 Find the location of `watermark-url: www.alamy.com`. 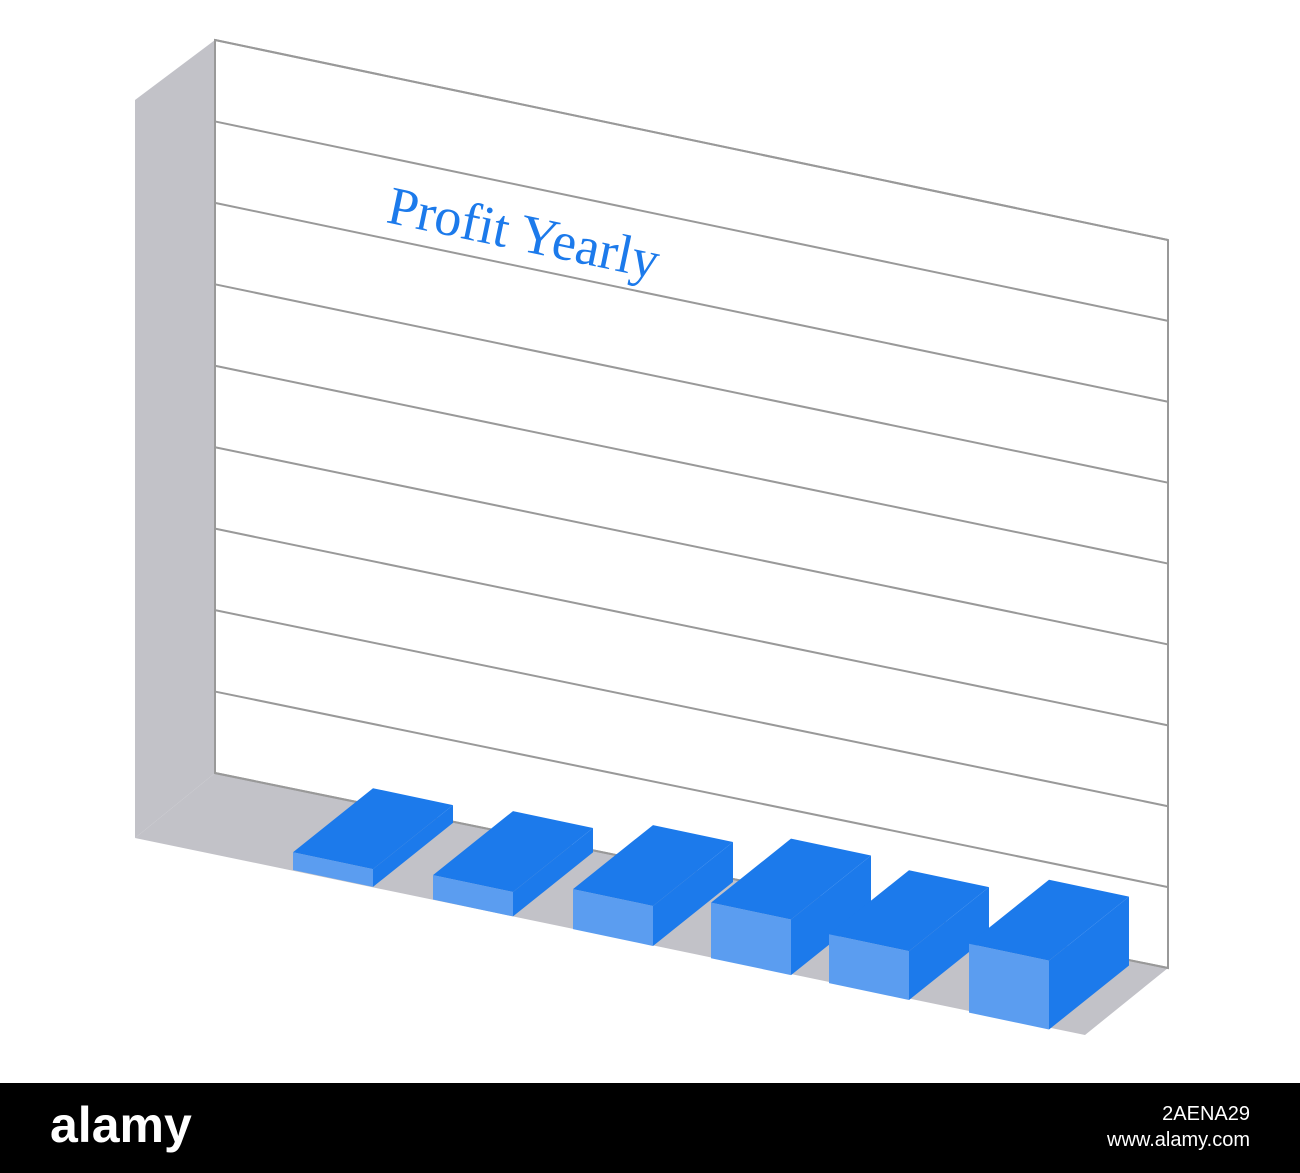

watermark-url: www.alamy.com is located at coordinates (1178, 1140).